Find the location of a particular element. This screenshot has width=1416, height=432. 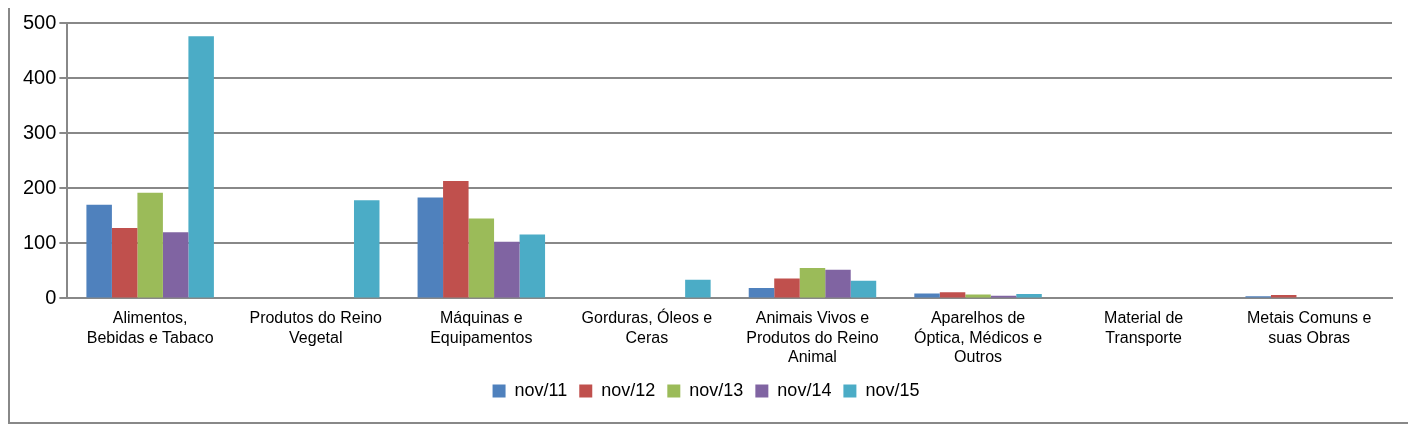

x-tick-label: Máquinas e Equipamentos is located at coordinates (481, 327).